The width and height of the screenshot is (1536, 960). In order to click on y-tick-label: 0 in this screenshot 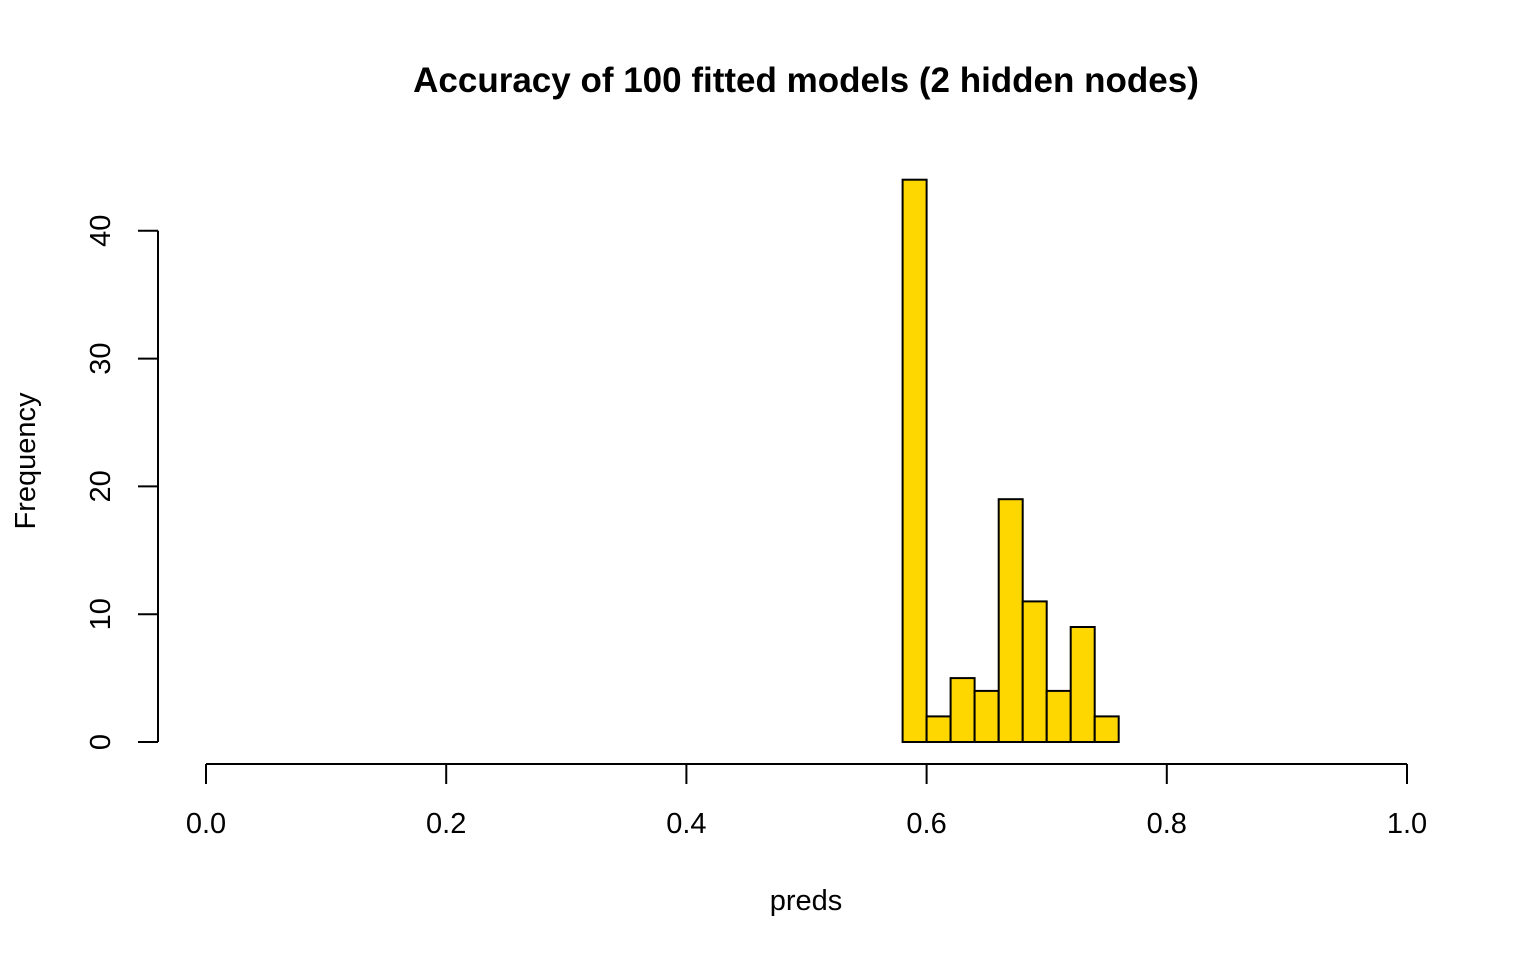, I will do `click(101, 742)`.